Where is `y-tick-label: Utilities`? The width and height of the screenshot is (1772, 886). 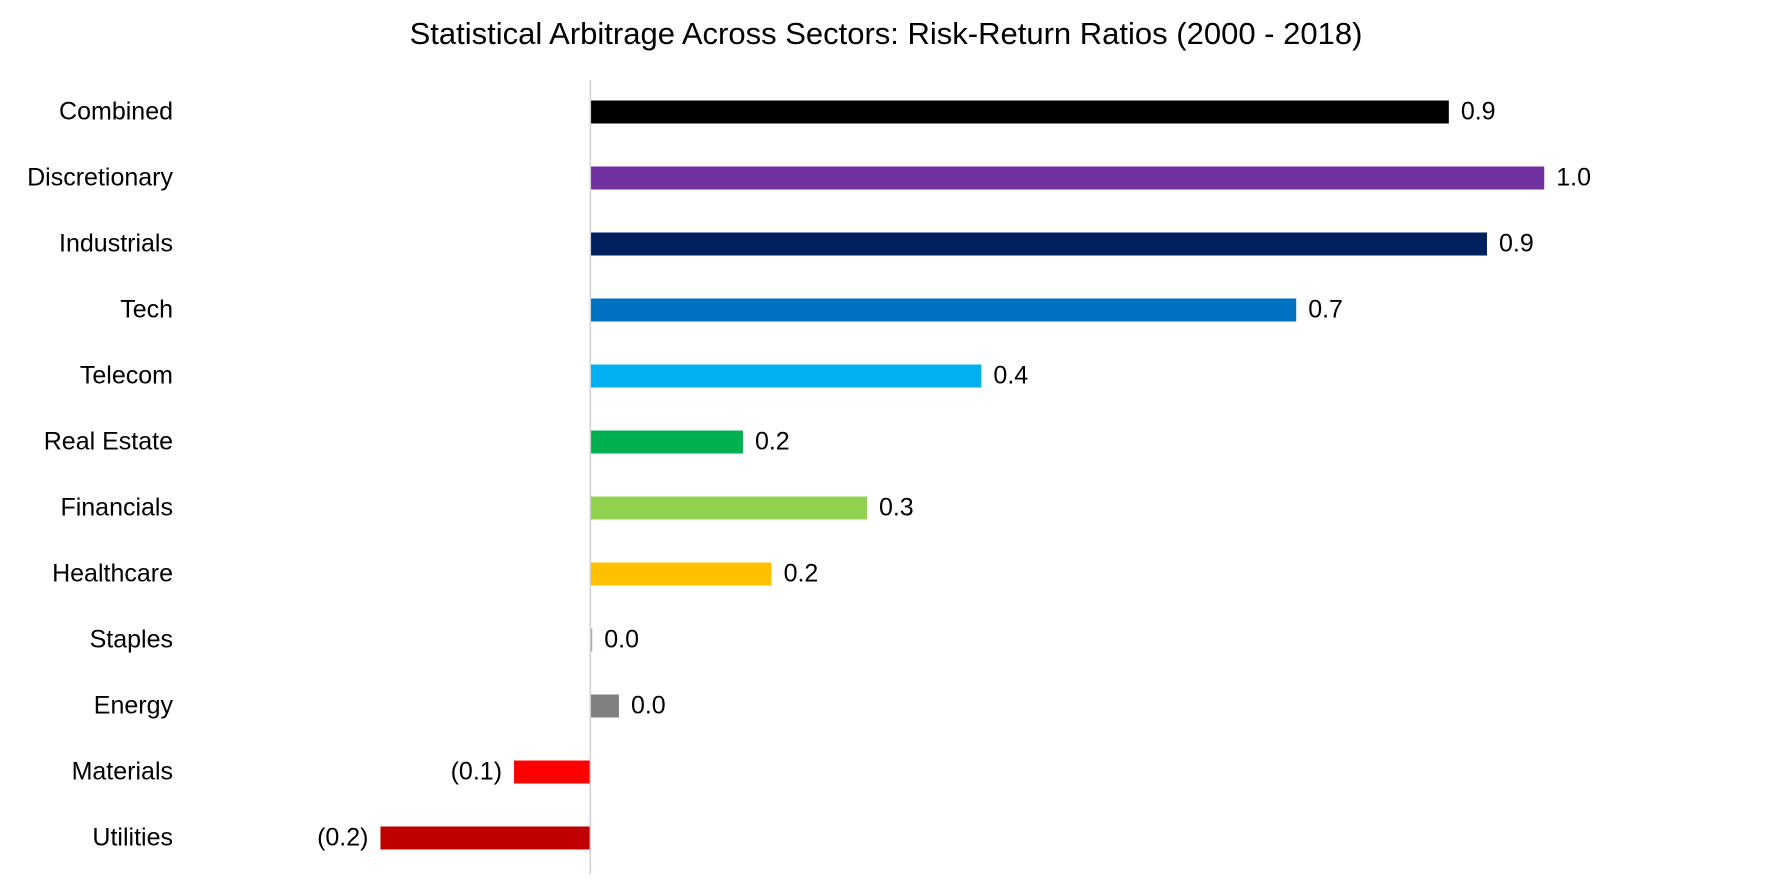
y-tick-label: Utilities is located at coordinates (132, 838).